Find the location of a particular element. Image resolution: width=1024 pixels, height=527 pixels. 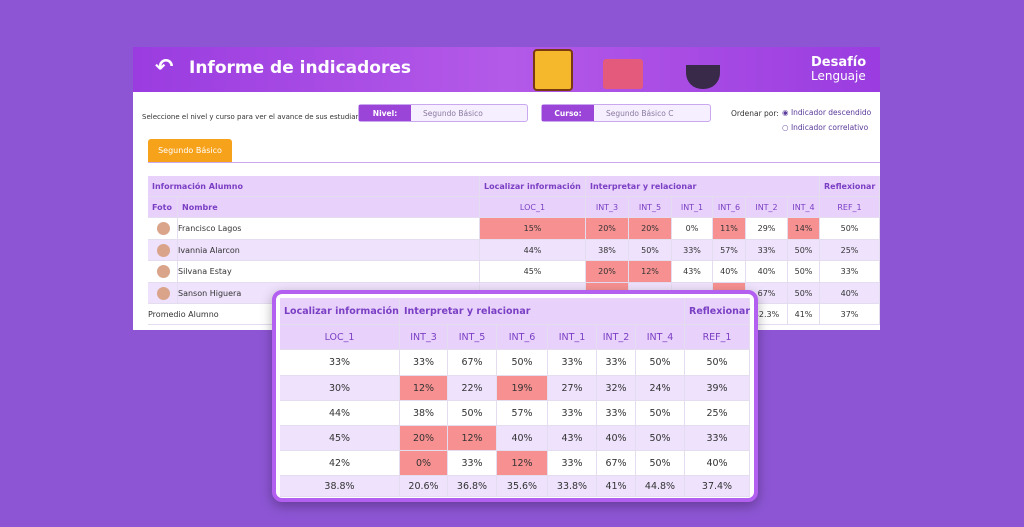

book-icon is located at coordinates (553, 70).